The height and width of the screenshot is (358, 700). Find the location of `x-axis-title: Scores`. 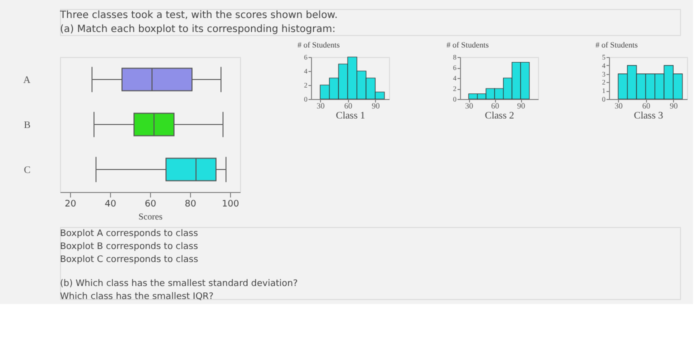

x-axis-title: Scores is located at coordinates (150, 217).